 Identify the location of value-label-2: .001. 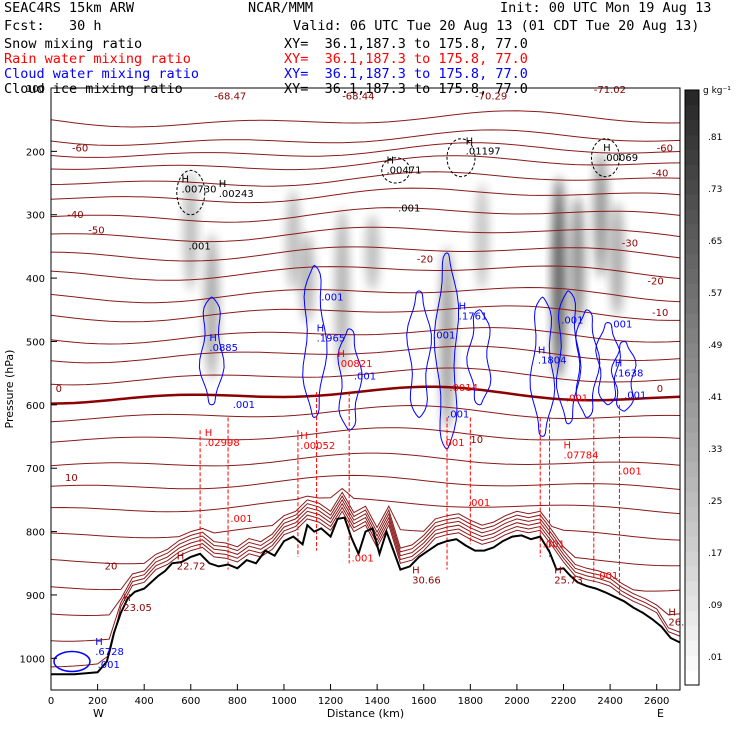
(199, 247).